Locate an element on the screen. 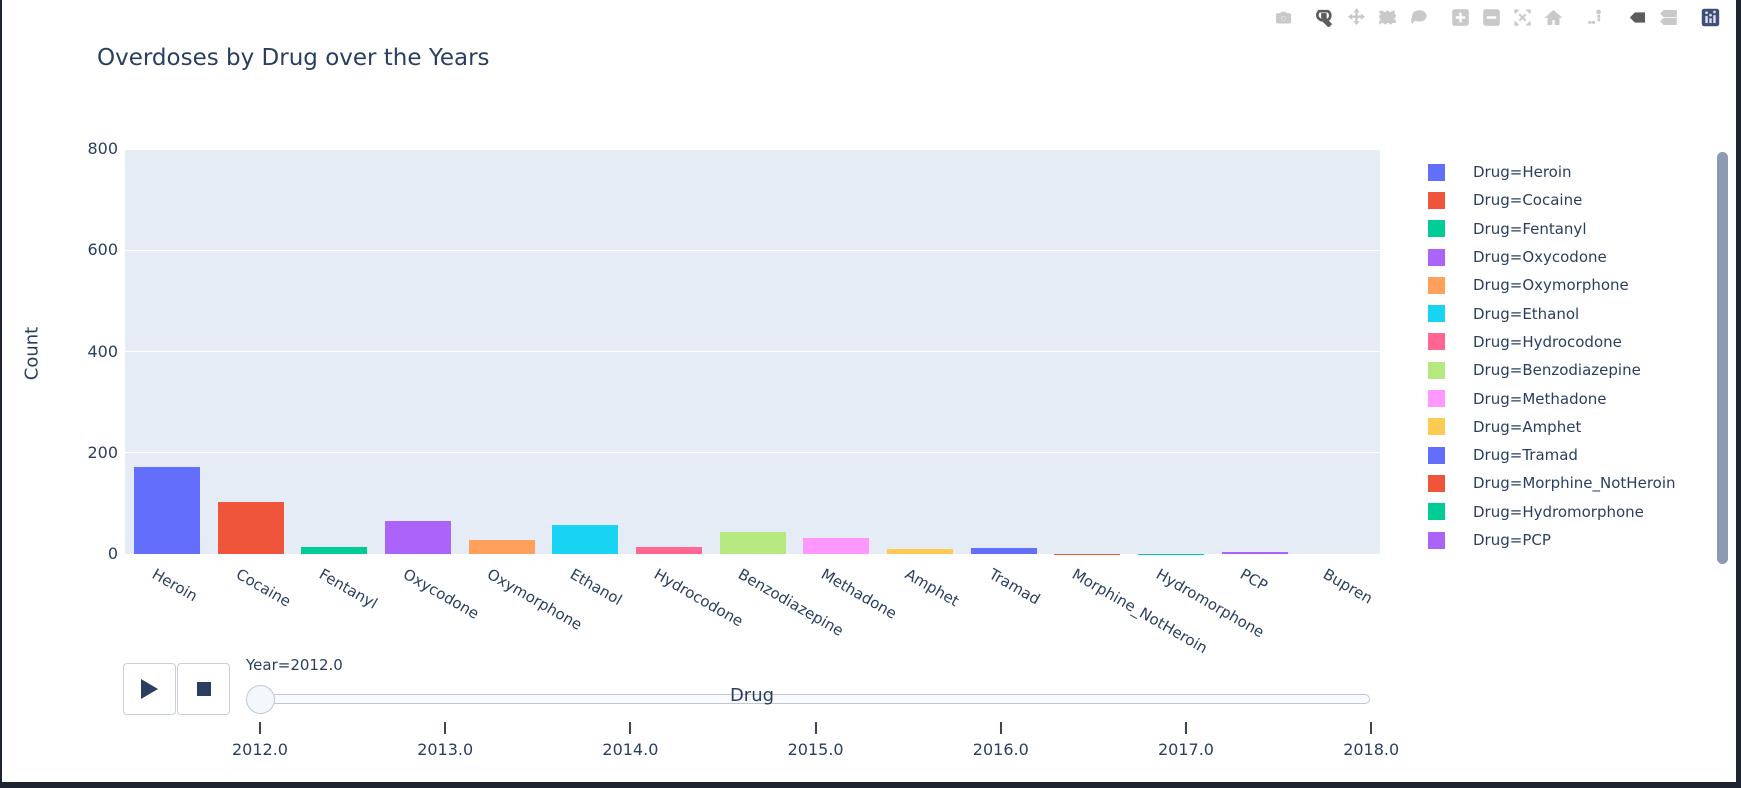 The height and width of the screenshot is (788, 1741). plotly-logo-icon is located at coordinates (1710, 17).